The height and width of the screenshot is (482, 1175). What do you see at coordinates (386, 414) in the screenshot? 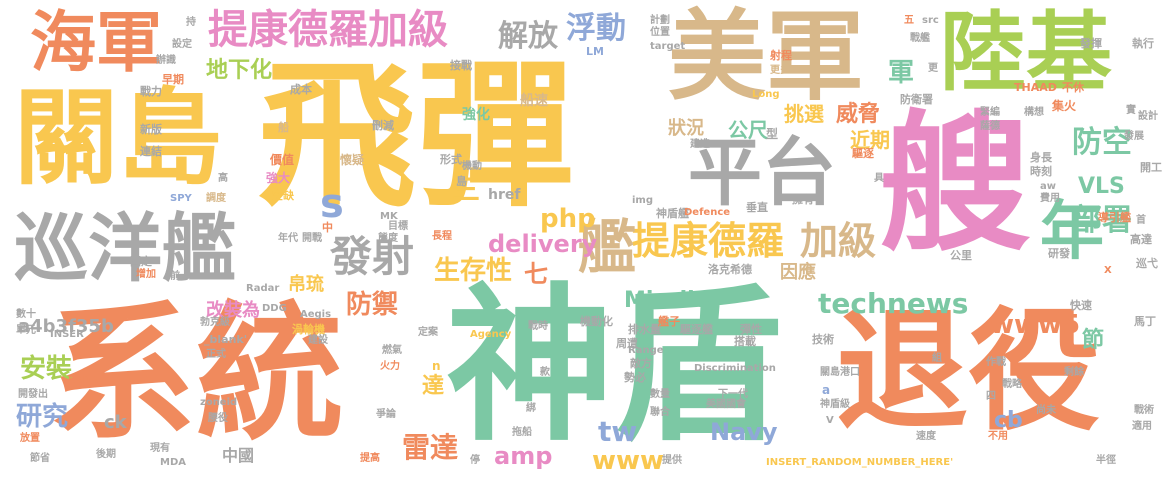
I see `word: 爭論` at bounding box center [386, 414].